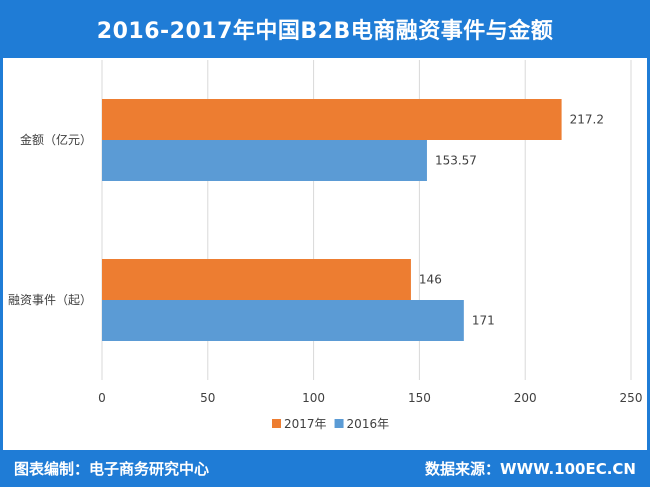  I want to click on footer-credit: 图表编制：电子商务研究中心, so click(112, 469).